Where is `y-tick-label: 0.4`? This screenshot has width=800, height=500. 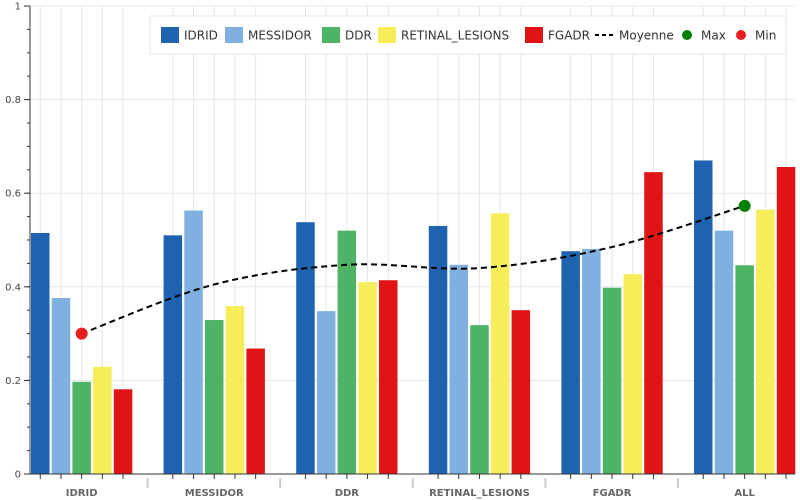 y-tick-label: 0.4 is located at coordinates (13, 287).